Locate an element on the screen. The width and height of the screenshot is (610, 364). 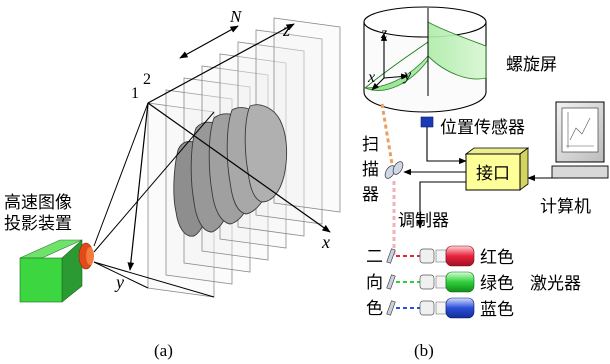
cyl-label-z: z is located at coordinates (384, 33).